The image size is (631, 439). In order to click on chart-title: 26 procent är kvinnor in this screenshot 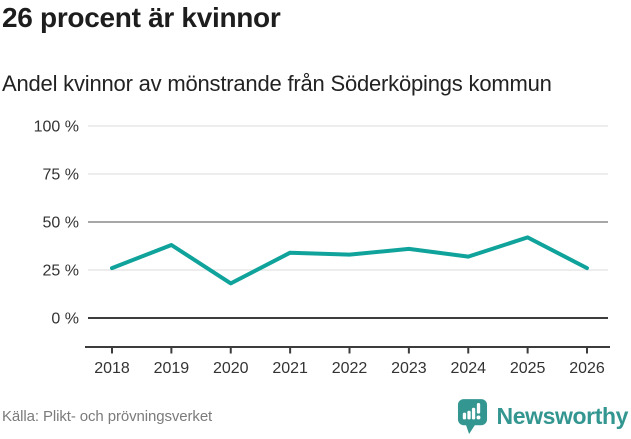, I will do `click(141, 17)`.